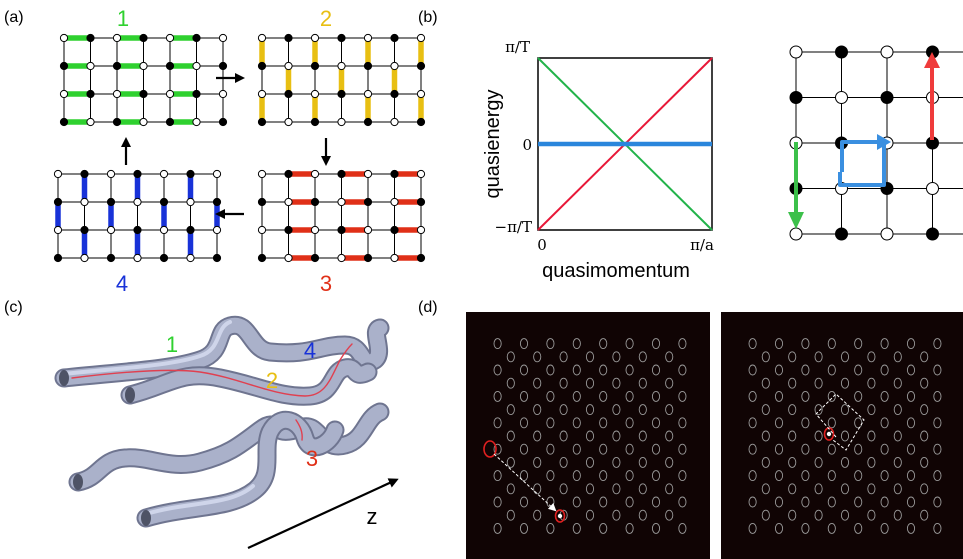 The width and height of the screenshot is (963, 559). Describe the element at coordinates (514, 227) in the screenshot. I see `y-tick-bottom: −π/T` at that location.